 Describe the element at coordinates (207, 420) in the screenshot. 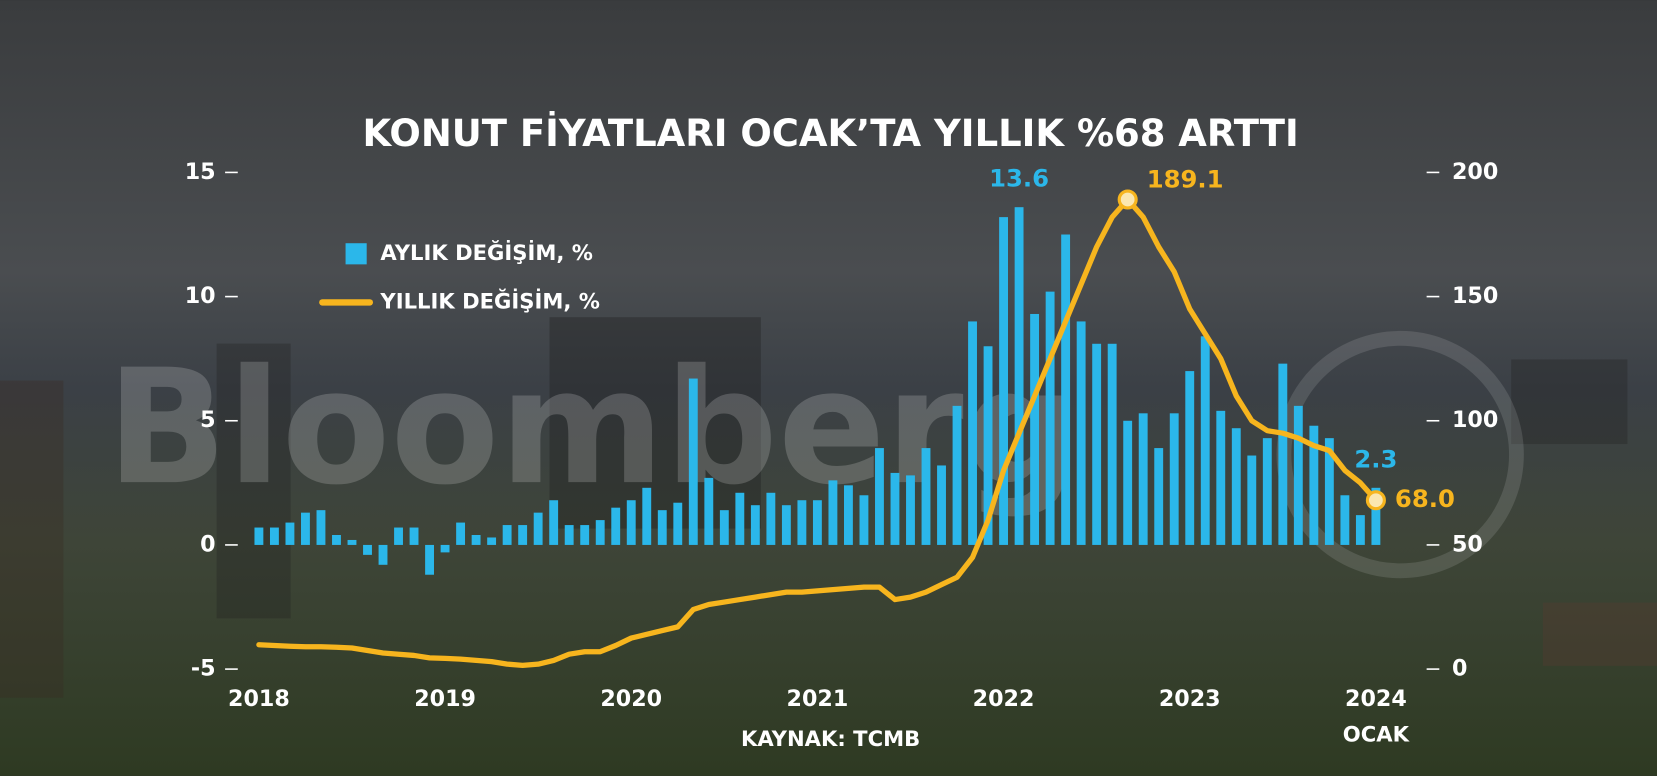

I see `y-tick-label: 5` at that location.